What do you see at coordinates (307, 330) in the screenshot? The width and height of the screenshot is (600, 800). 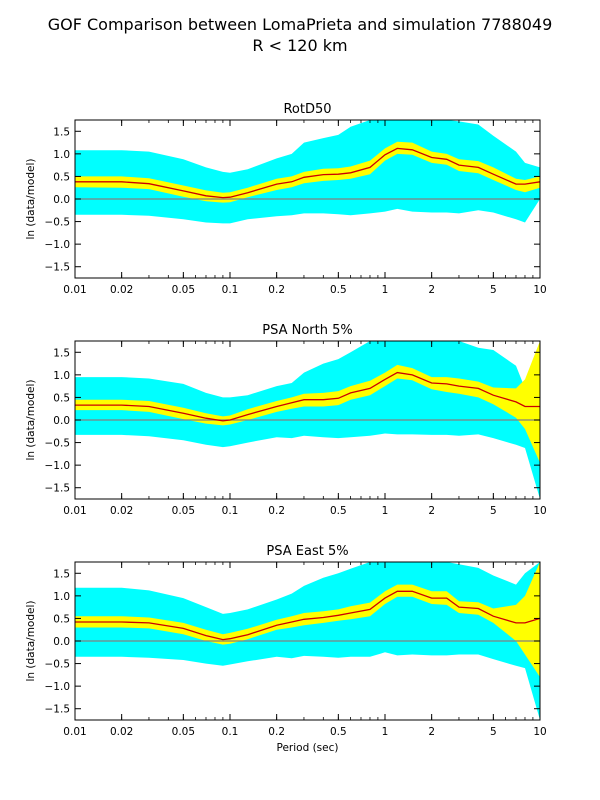 I see `panel-title: PSA North 5%` at bounding box center [307, 330].